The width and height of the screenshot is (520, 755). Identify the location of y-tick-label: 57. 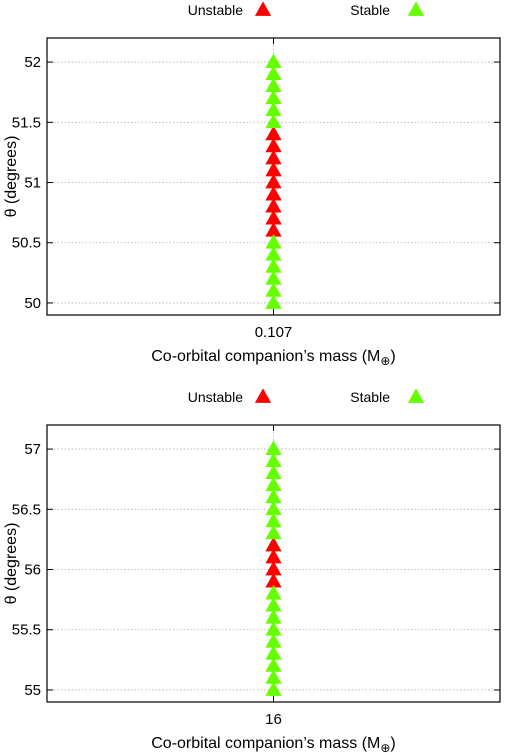
(32, 449).